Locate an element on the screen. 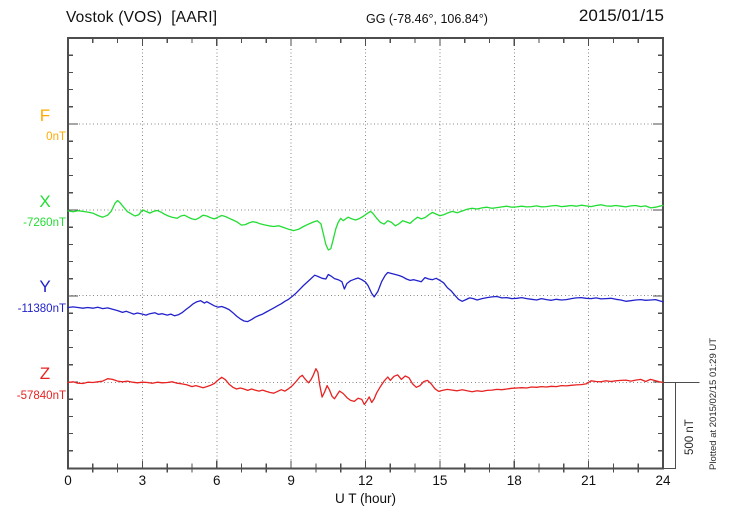  channel-baseline-value-f: 0nT is located at coordinates (56, 137).